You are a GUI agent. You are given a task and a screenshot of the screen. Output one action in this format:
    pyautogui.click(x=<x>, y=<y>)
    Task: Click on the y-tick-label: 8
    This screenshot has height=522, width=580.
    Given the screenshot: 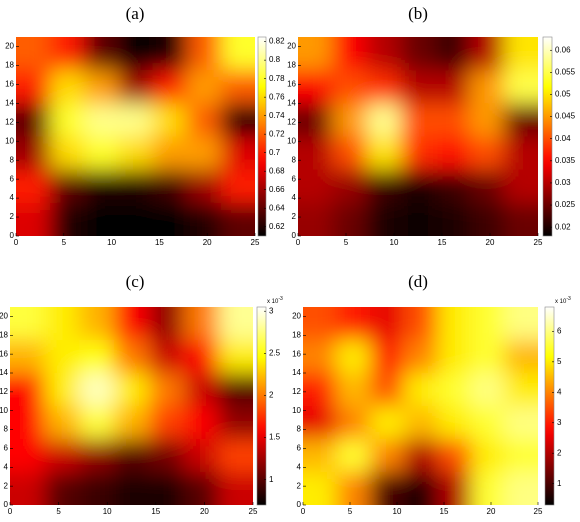 What is the action you would take?
    pyautogui.click(x=294, y=159)
    